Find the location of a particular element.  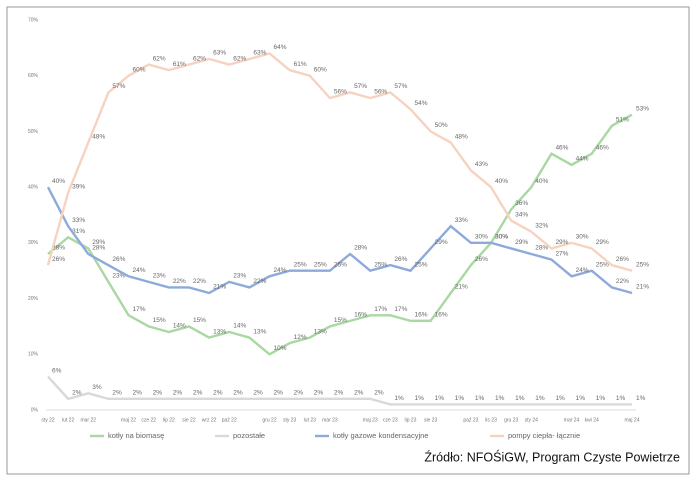

data-label: 3% is located at coordinates (97, 387).